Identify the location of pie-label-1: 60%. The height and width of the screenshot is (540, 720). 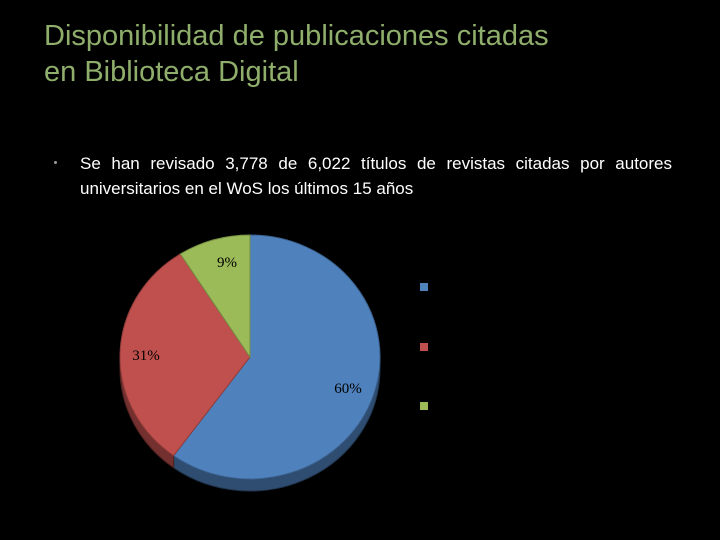
(348, 389).